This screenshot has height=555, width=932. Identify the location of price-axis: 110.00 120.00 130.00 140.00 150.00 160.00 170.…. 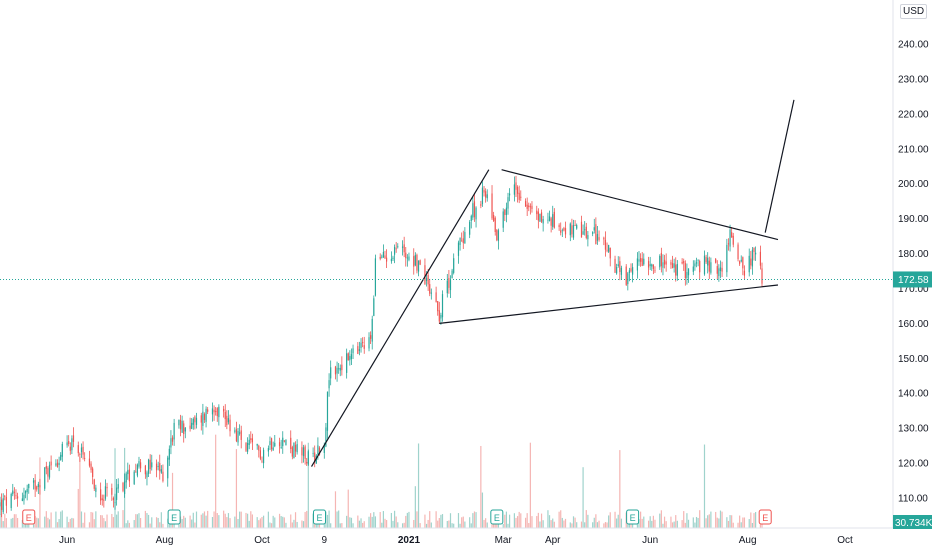
(910, 264).